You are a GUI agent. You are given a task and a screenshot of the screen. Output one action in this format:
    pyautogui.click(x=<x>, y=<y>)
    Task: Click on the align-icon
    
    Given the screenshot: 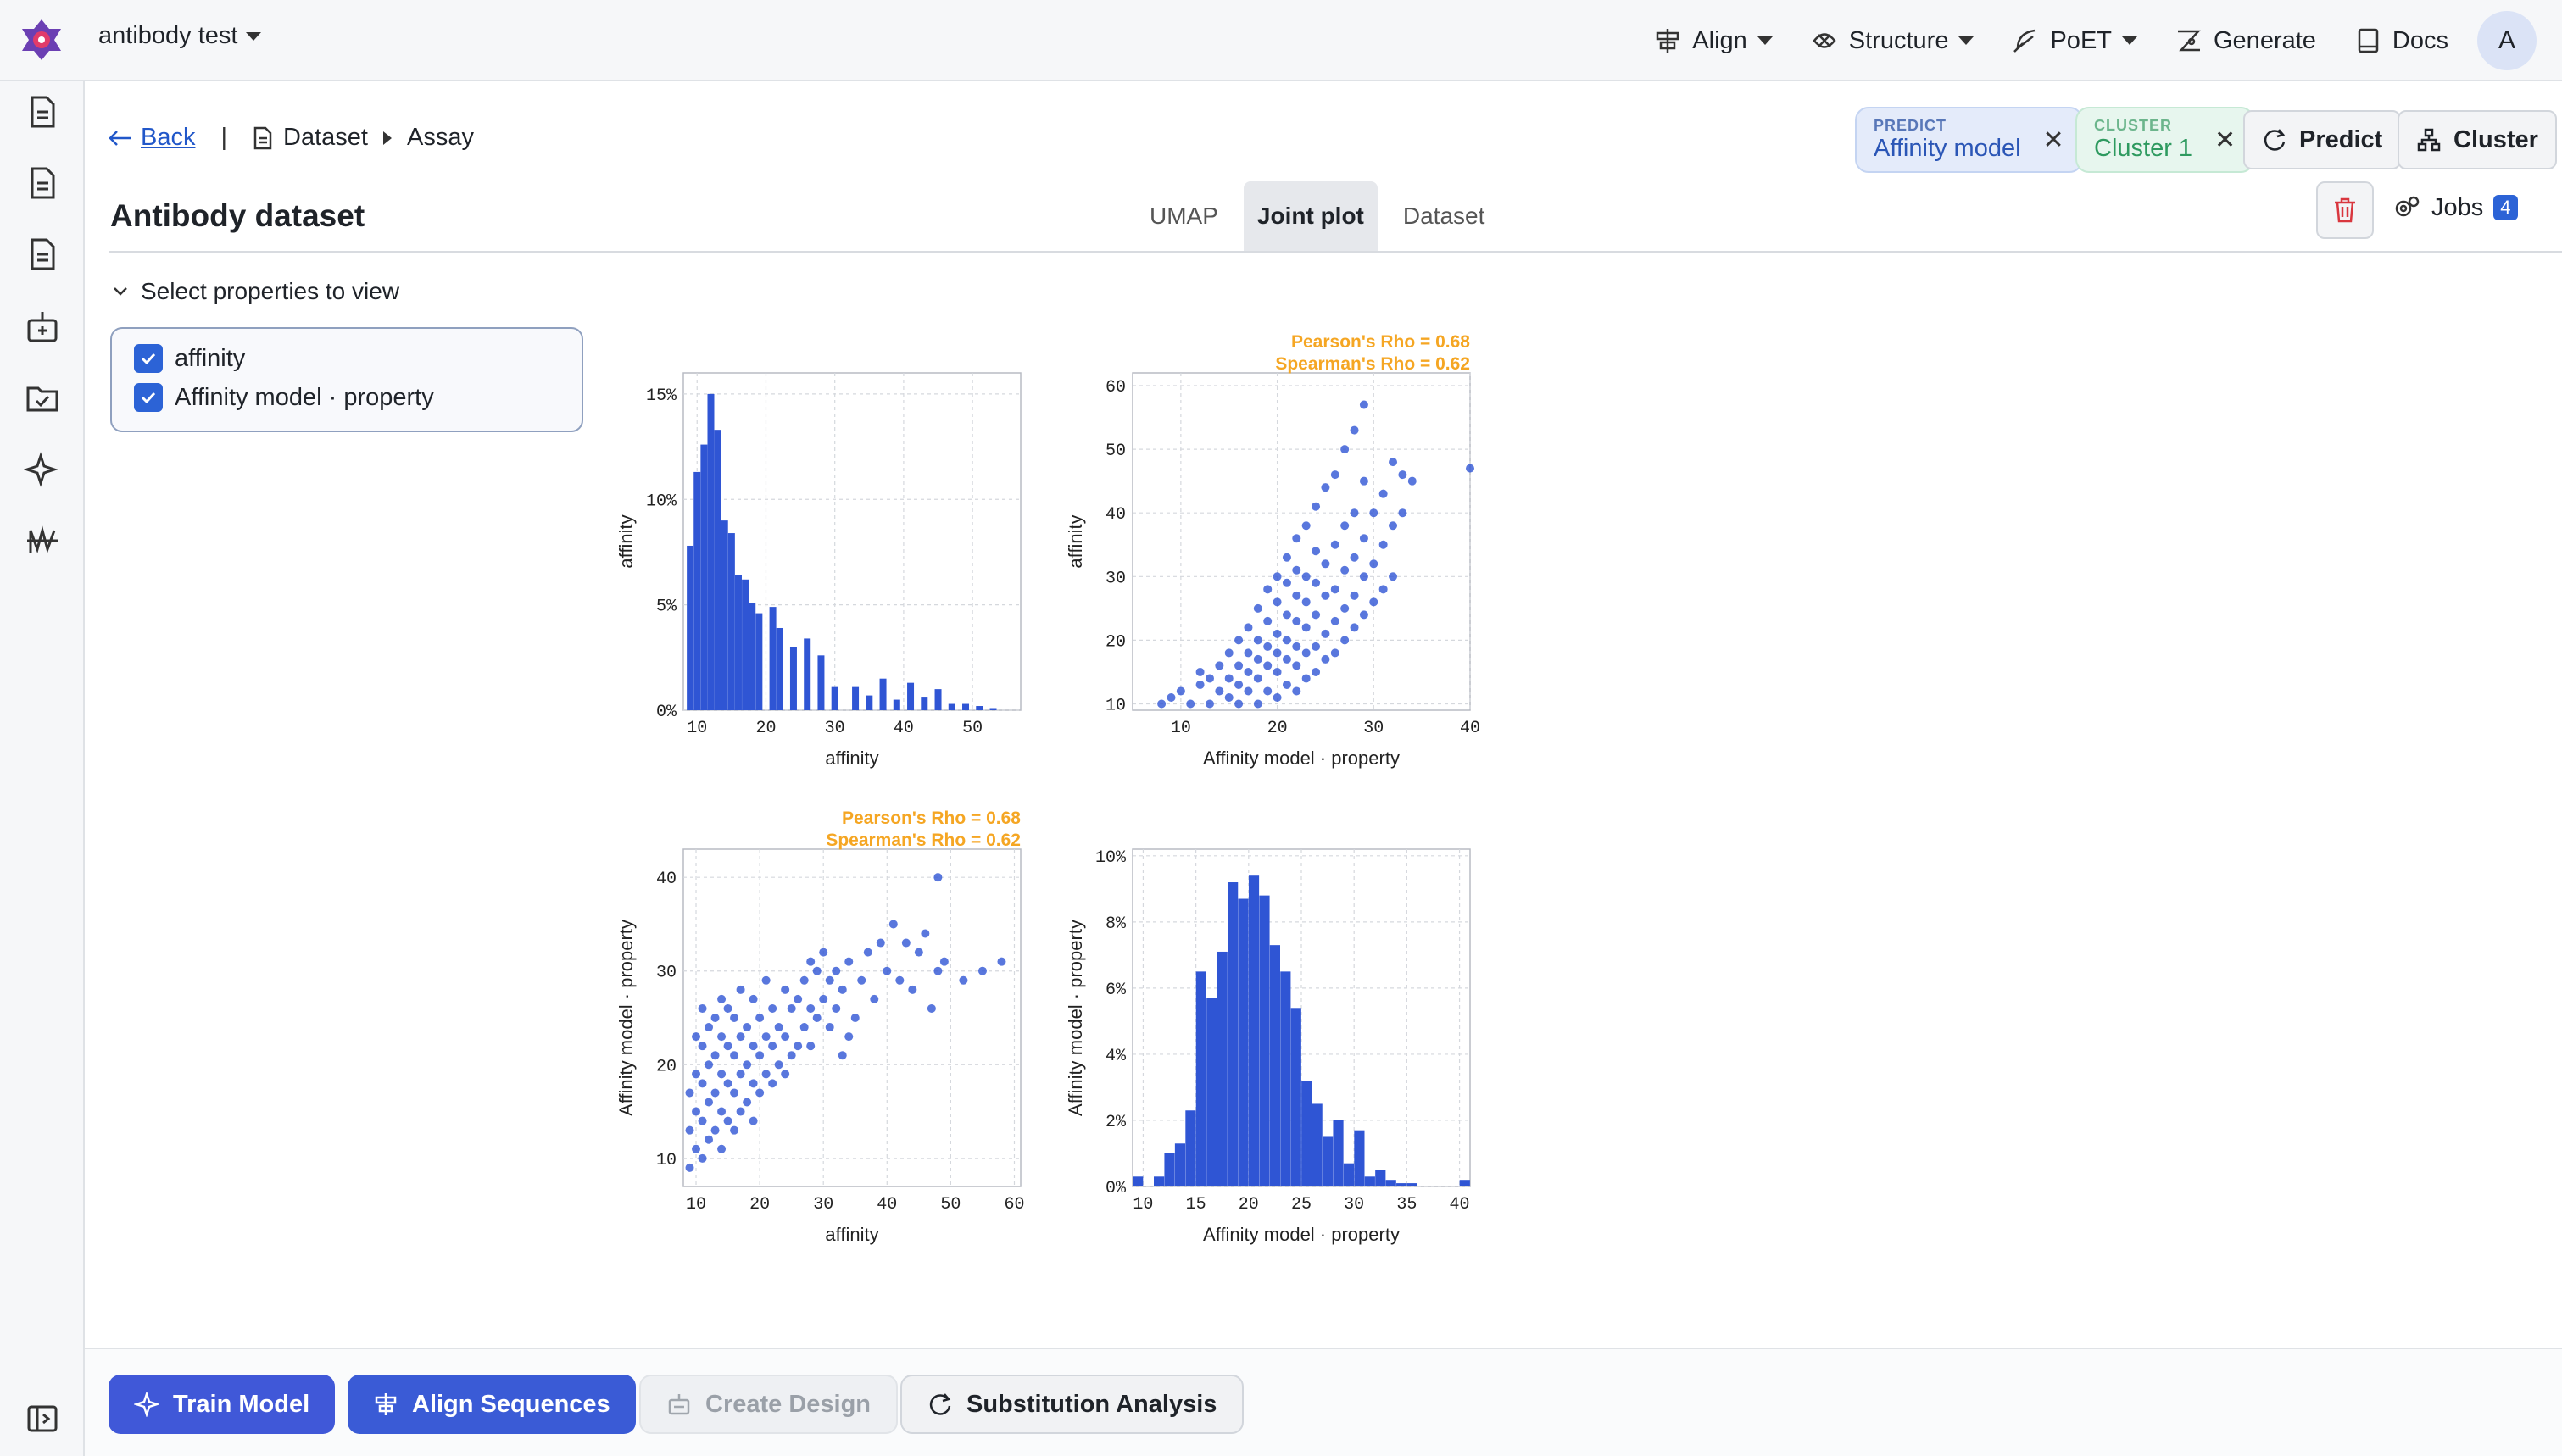 What is the action you would take?
    pyautogui.click(x=1668, y=41)
    